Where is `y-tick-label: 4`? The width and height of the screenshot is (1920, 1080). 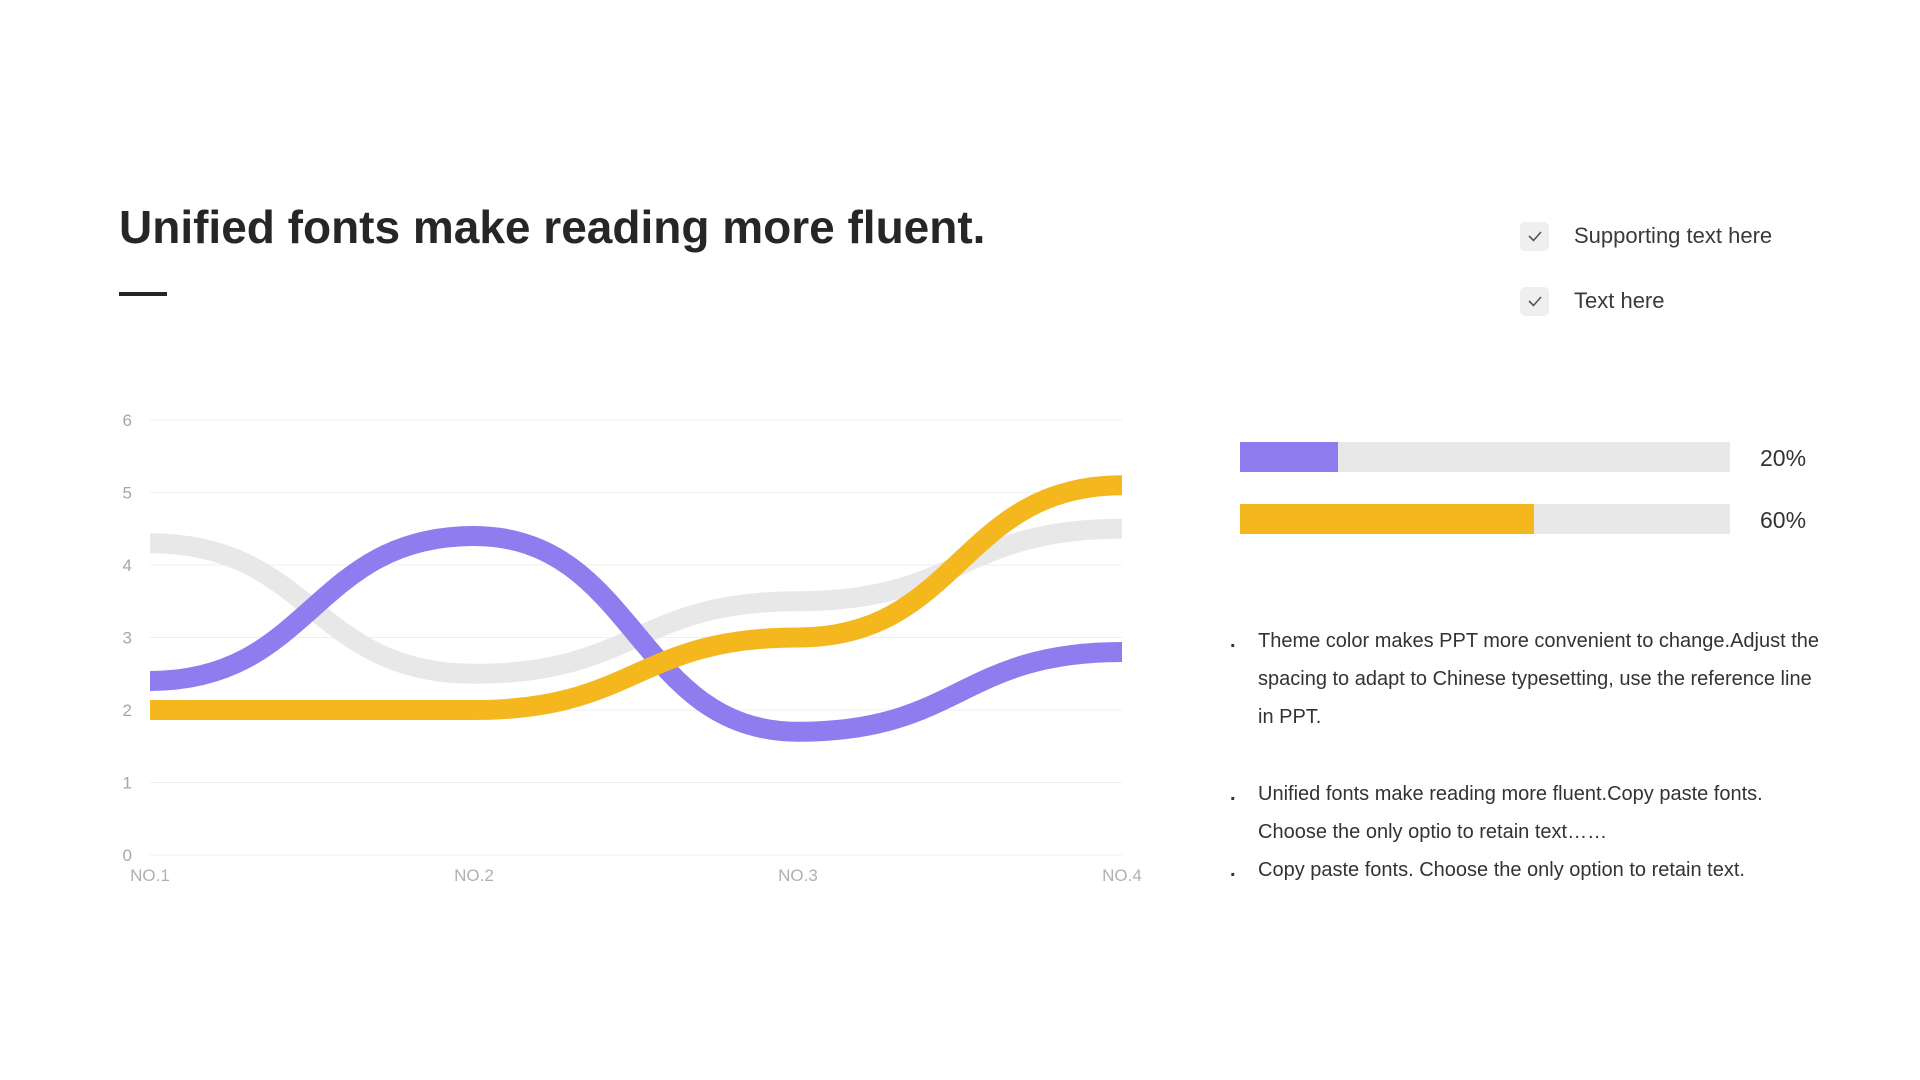
y-tick-label: 4 is located at coordinates (127, 565).